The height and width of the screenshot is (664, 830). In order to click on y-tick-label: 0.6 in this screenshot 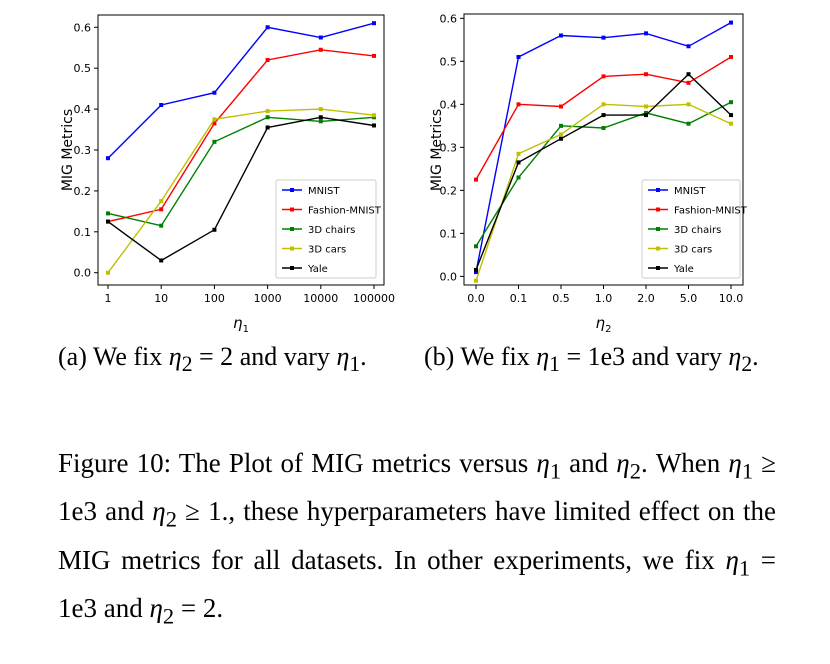, I will do `click(449, 18)`.